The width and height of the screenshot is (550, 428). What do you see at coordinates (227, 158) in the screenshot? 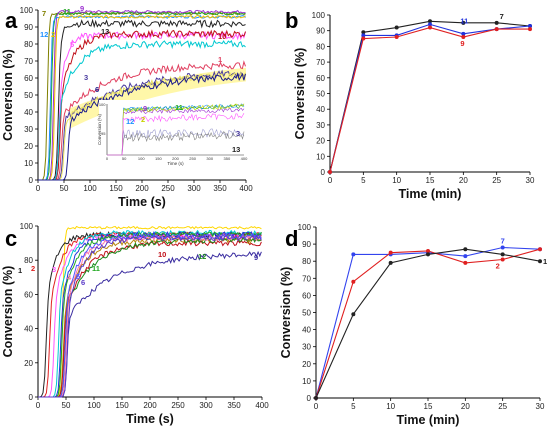
I see `inset-x-tick-label: 350` at bounding box center [227, 158].